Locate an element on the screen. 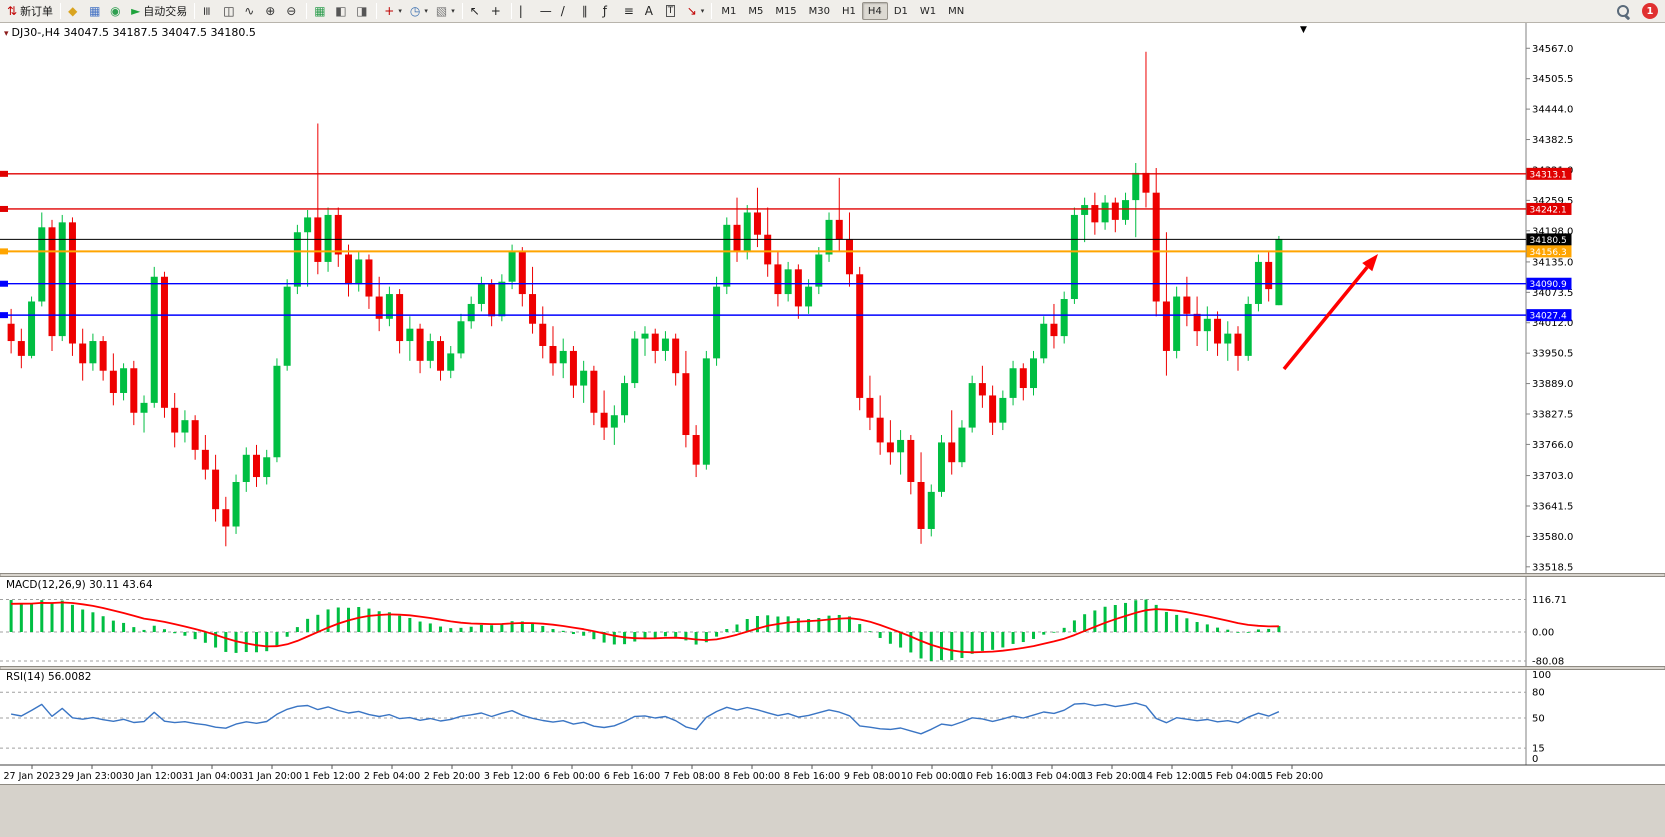 The image size is (1665, 837). x-axis-label: 10 Feb 00:00 is located at coordinates (932, 776).